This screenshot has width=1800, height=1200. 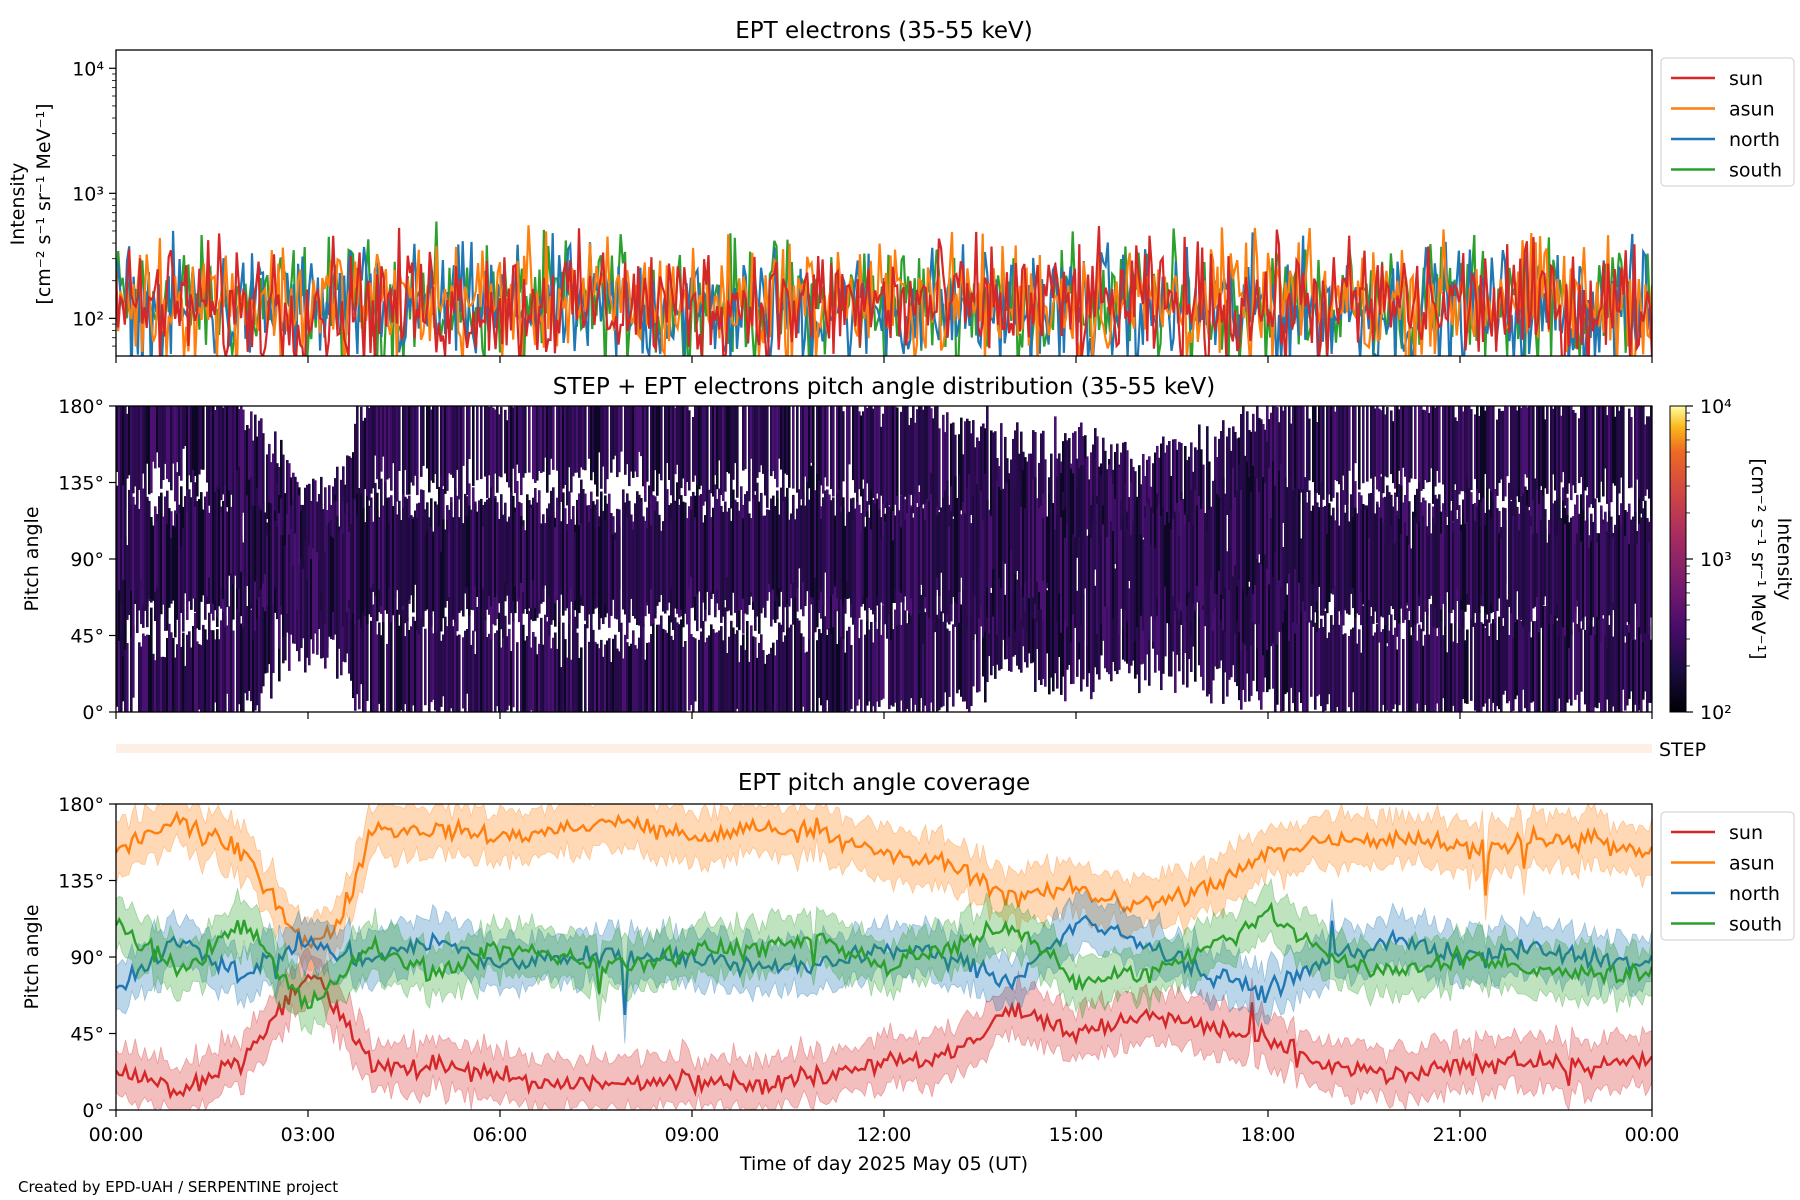 What do you see at coordinates (884, 1135) in the screenshot?
I see `x-tick-label: 12:00` at bounding box center [884, 1135].